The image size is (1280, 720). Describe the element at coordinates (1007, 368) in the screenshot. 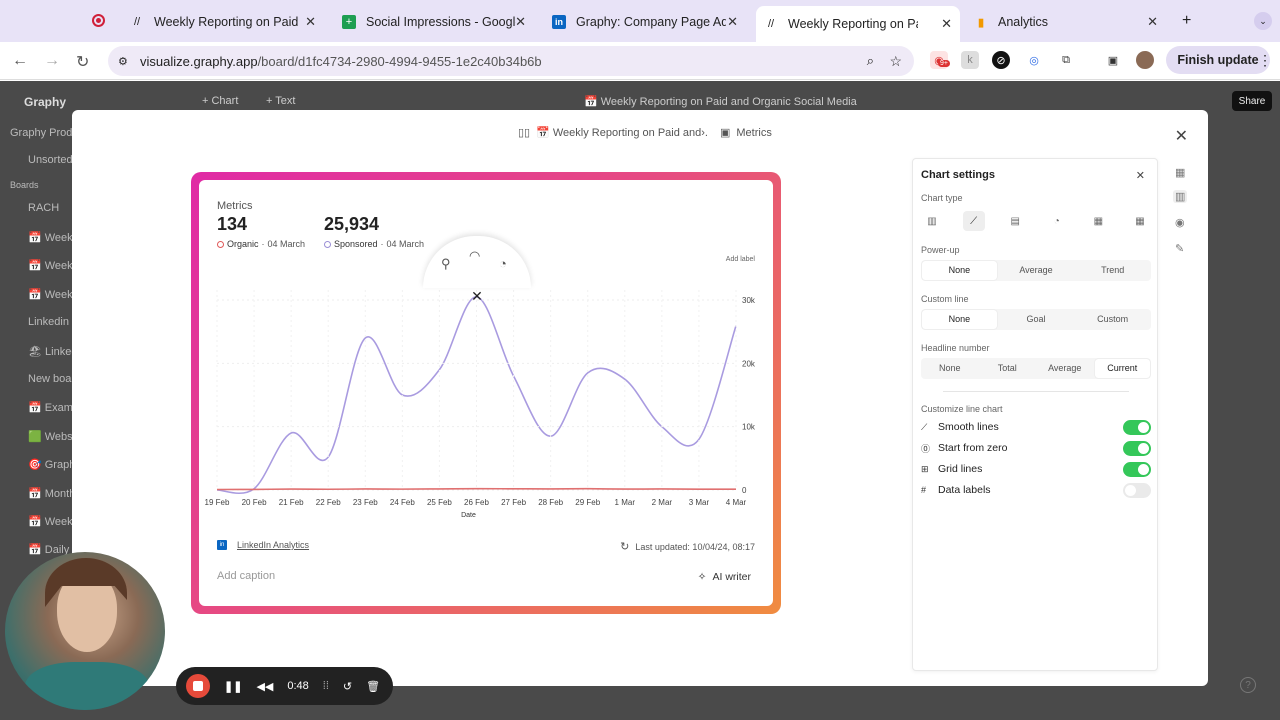

I see `headline-total: Total` at that location.